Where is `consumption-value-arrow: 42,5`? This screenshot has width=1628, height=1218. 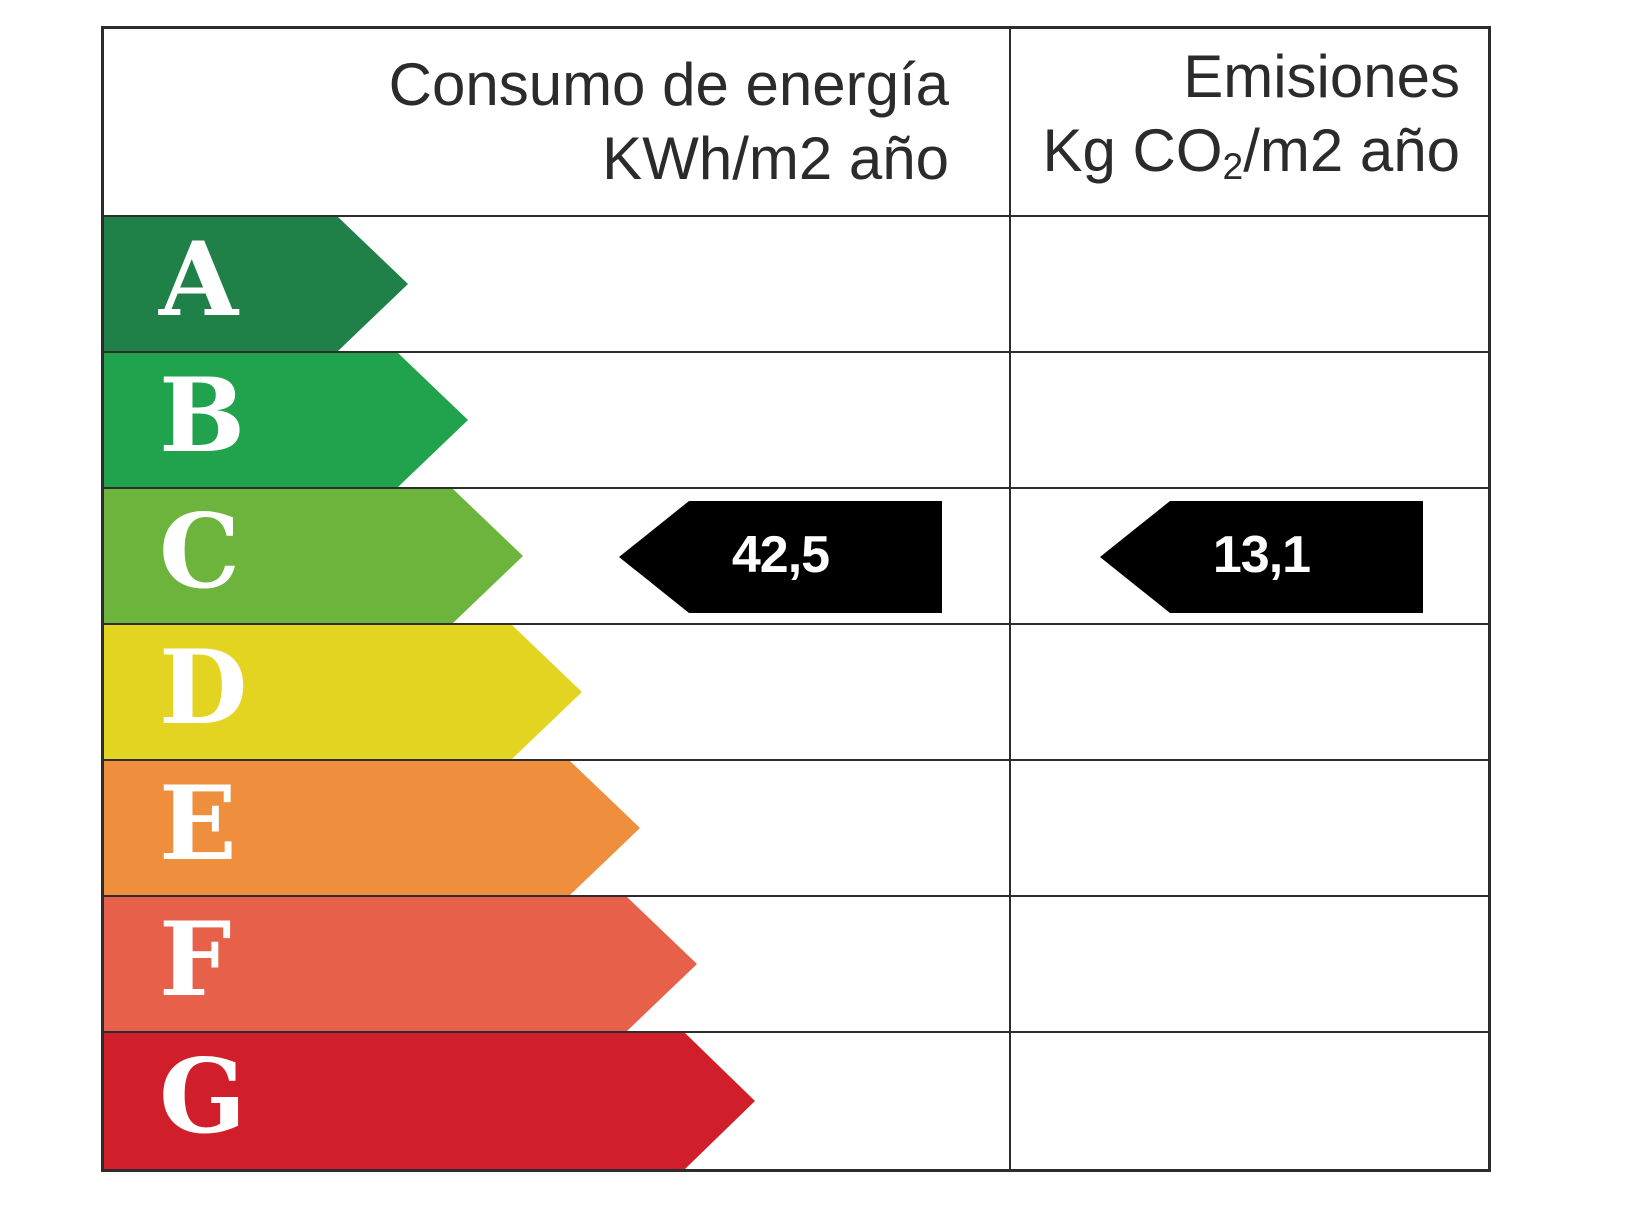
consumption-value-arrow: 42,5 is located at coordinates (780, 557).